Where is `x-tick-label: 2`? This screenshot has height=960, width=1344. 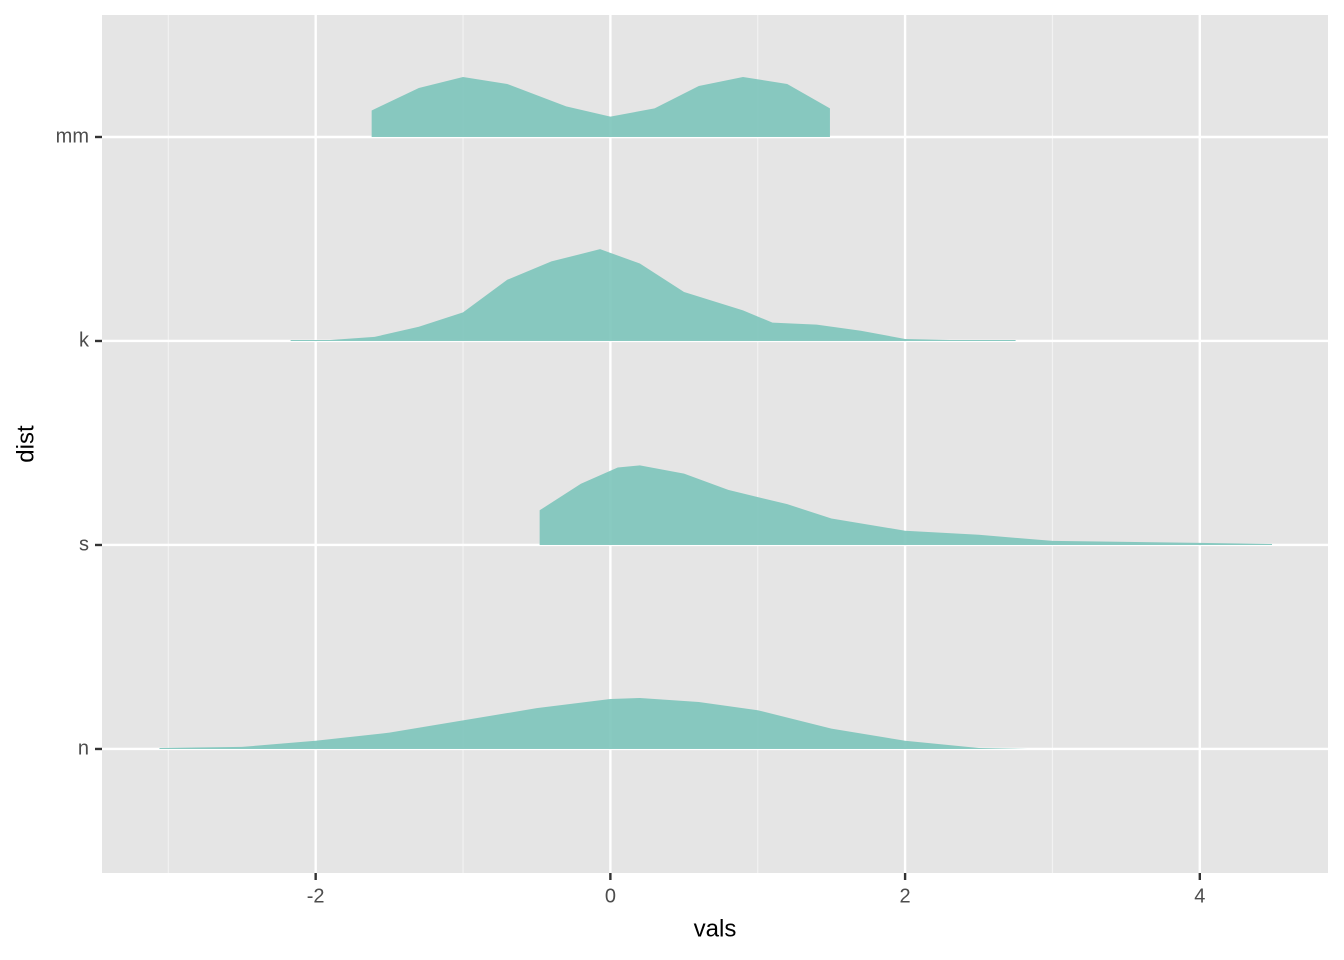
x-tick-label: 2 is located at coordinates (905, 896).